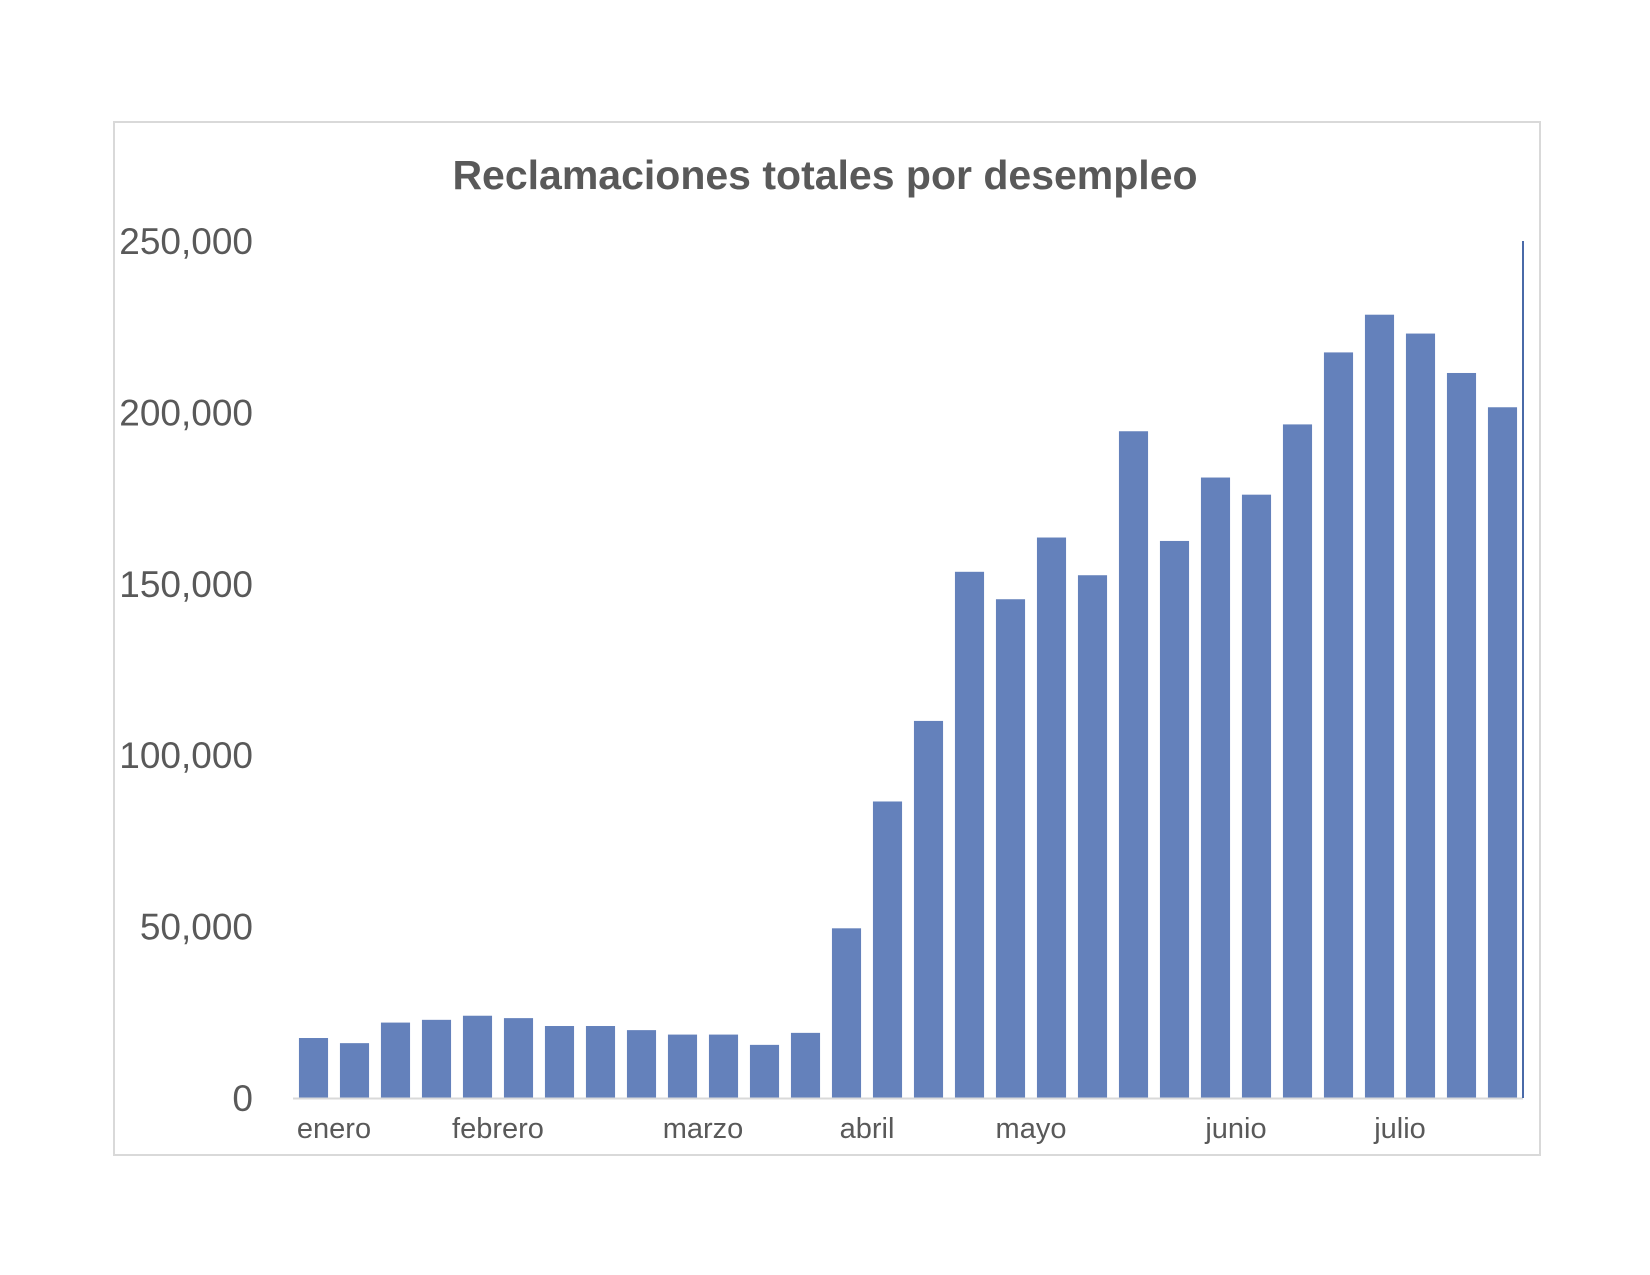 The width and height of the screenshot is (1650, 1275). I want to click on x-tick-label: julio, so click(1399, 1129).